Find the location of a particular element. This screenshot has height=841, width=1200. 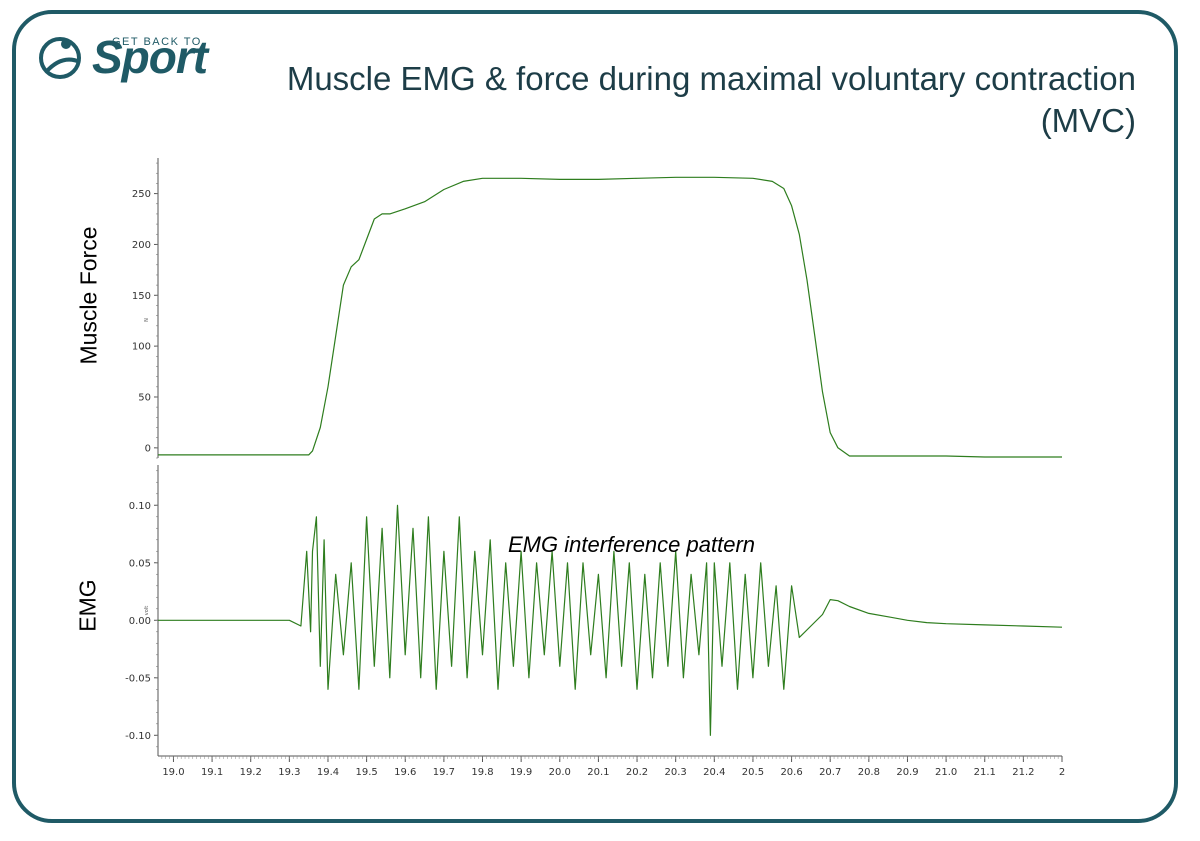

x-tick-label: 19.2 is located at coordinates (251, 772).